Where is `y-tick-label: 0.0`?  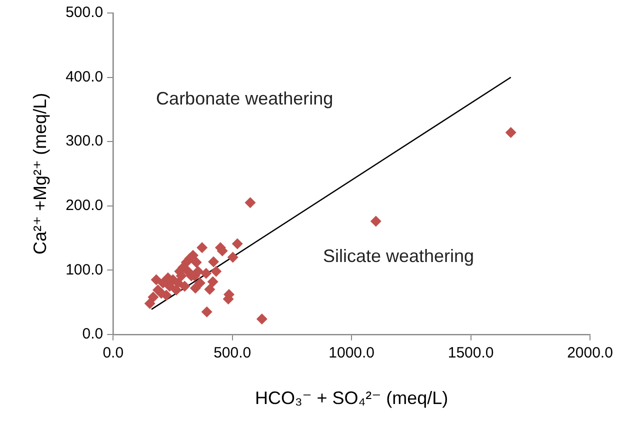
y-tick-label: 0.0 is located at coordinates (93, 334).